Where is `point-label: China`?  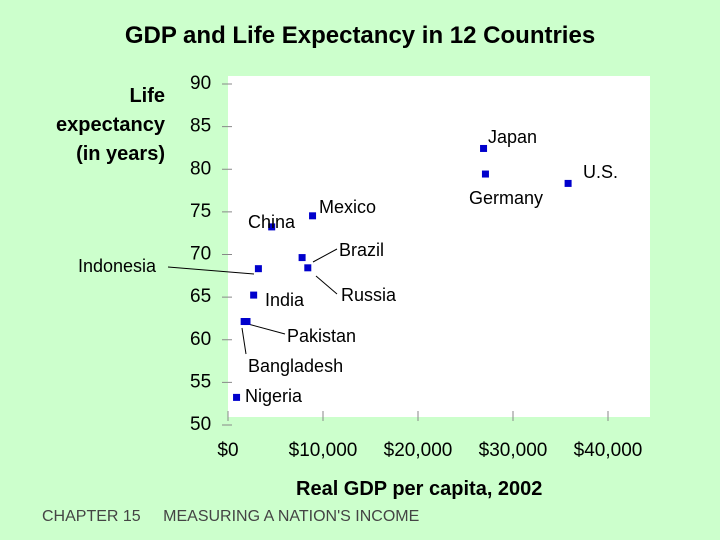
point-label: China is located at coordinates (272, 222).